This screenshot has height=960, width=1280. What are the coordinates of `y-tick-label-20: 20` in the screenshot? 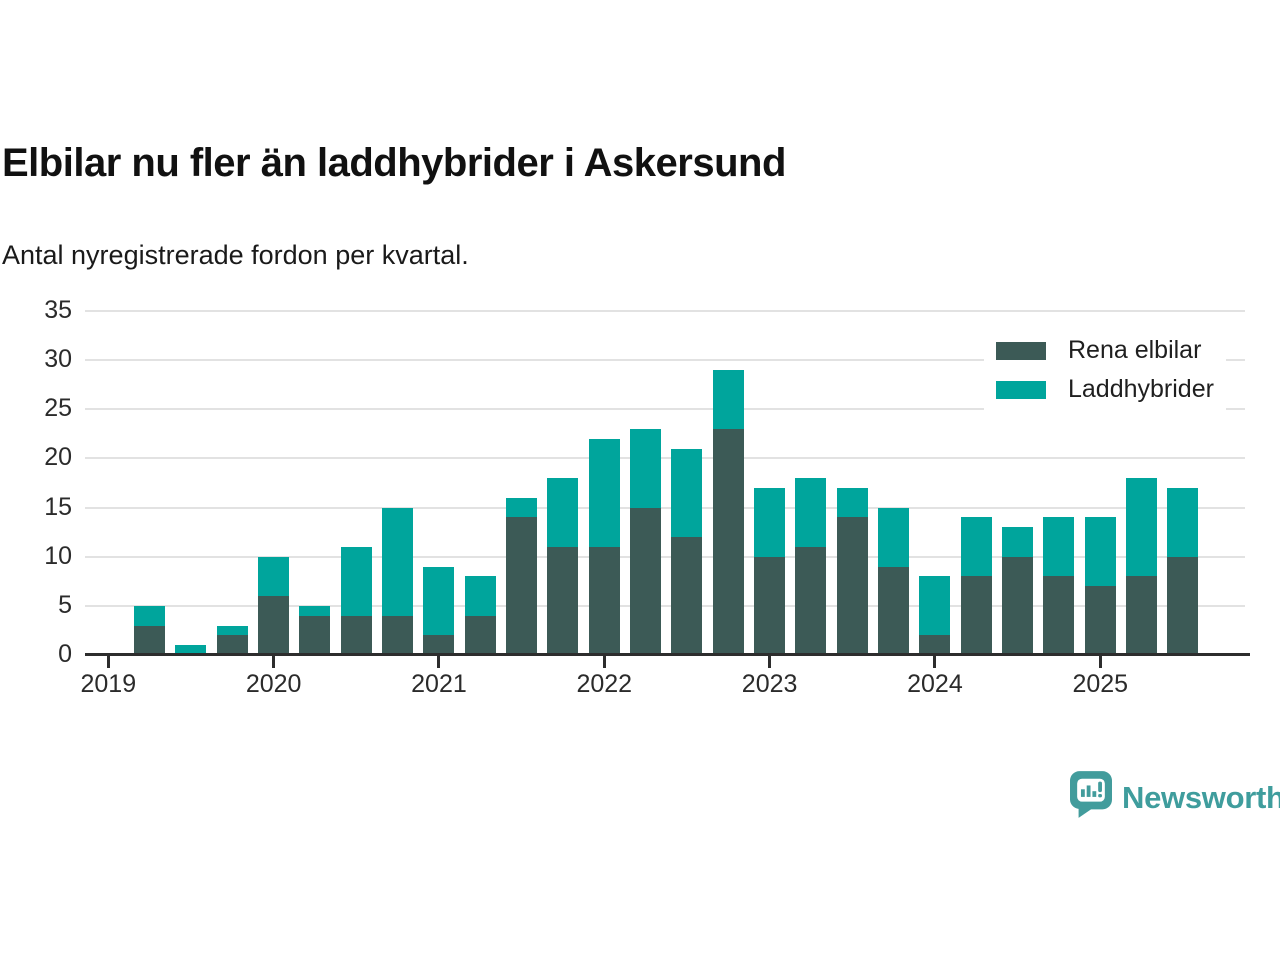 It's located at (58, 457).